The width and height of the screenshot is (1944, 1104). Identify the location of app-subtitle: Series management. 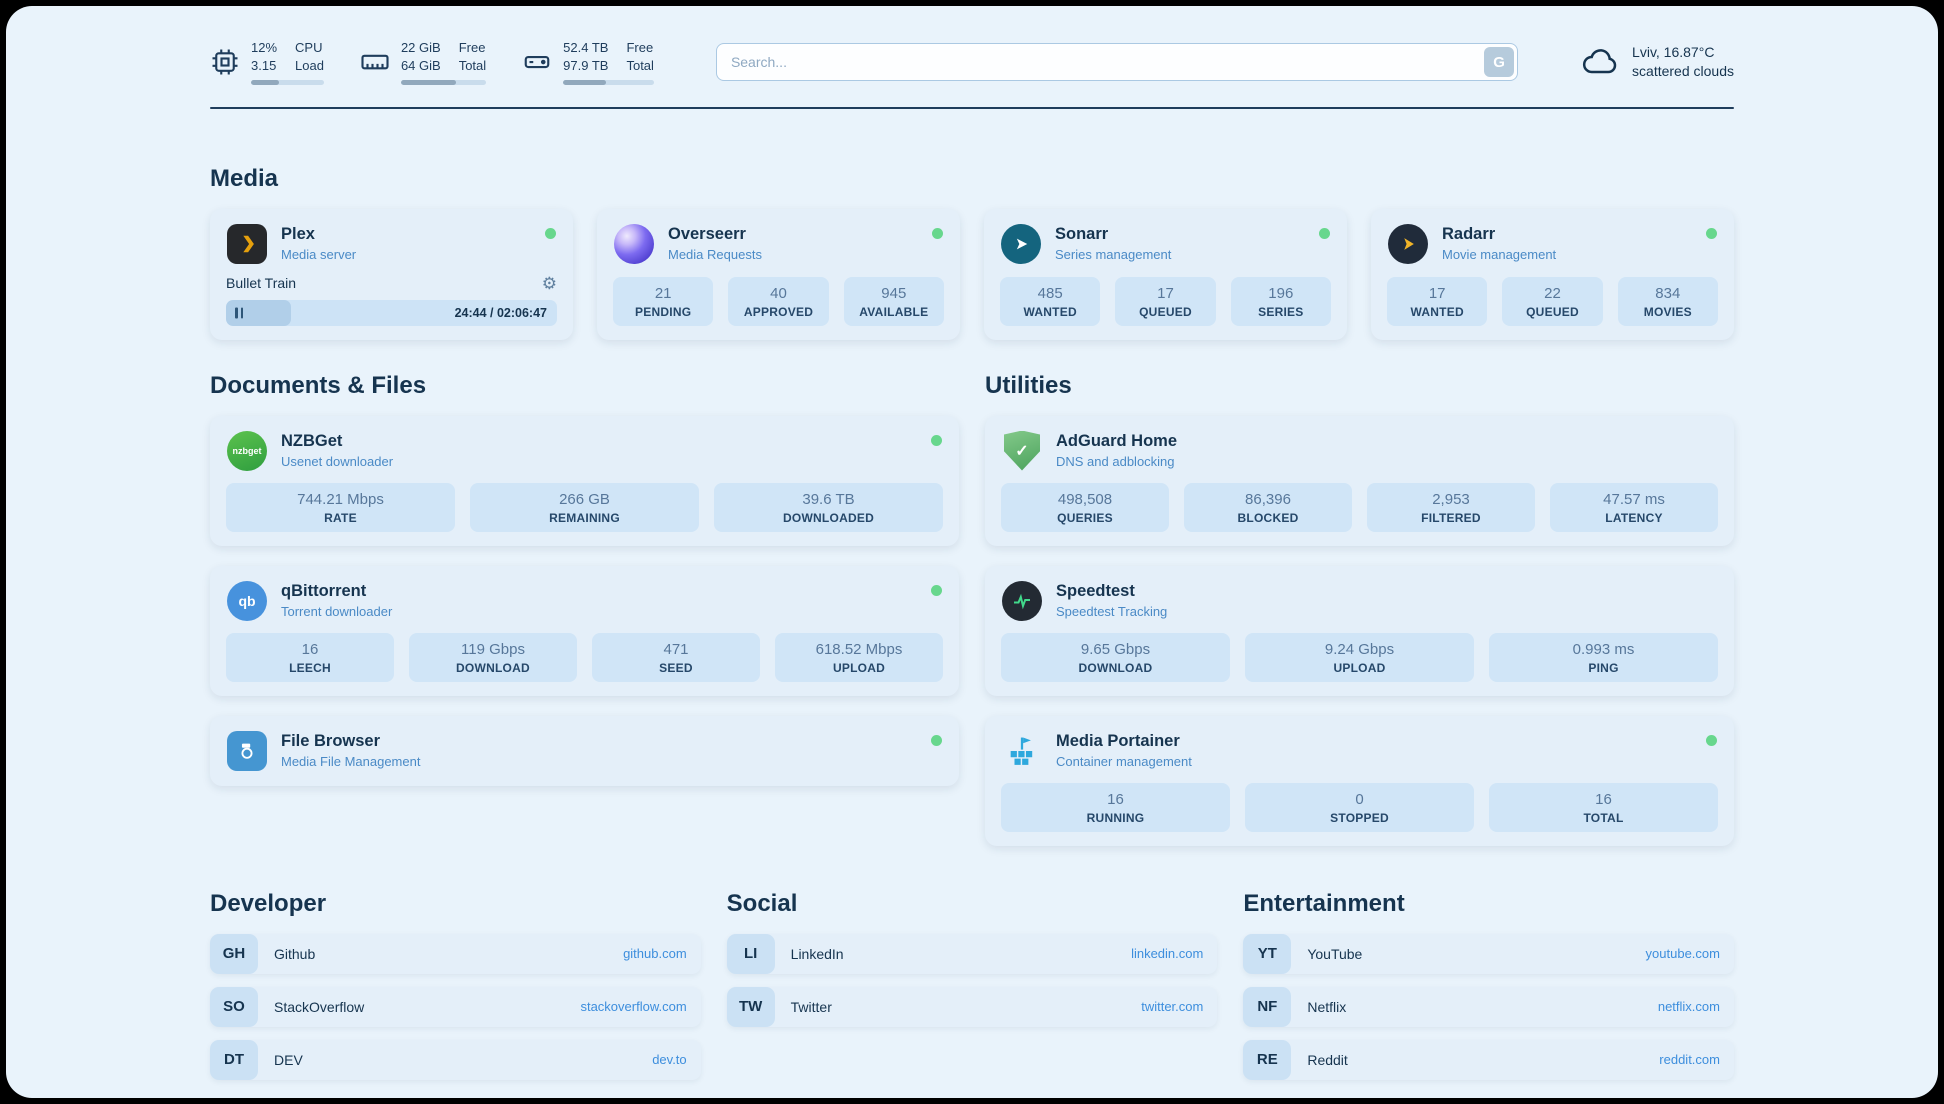
(1113, 254).